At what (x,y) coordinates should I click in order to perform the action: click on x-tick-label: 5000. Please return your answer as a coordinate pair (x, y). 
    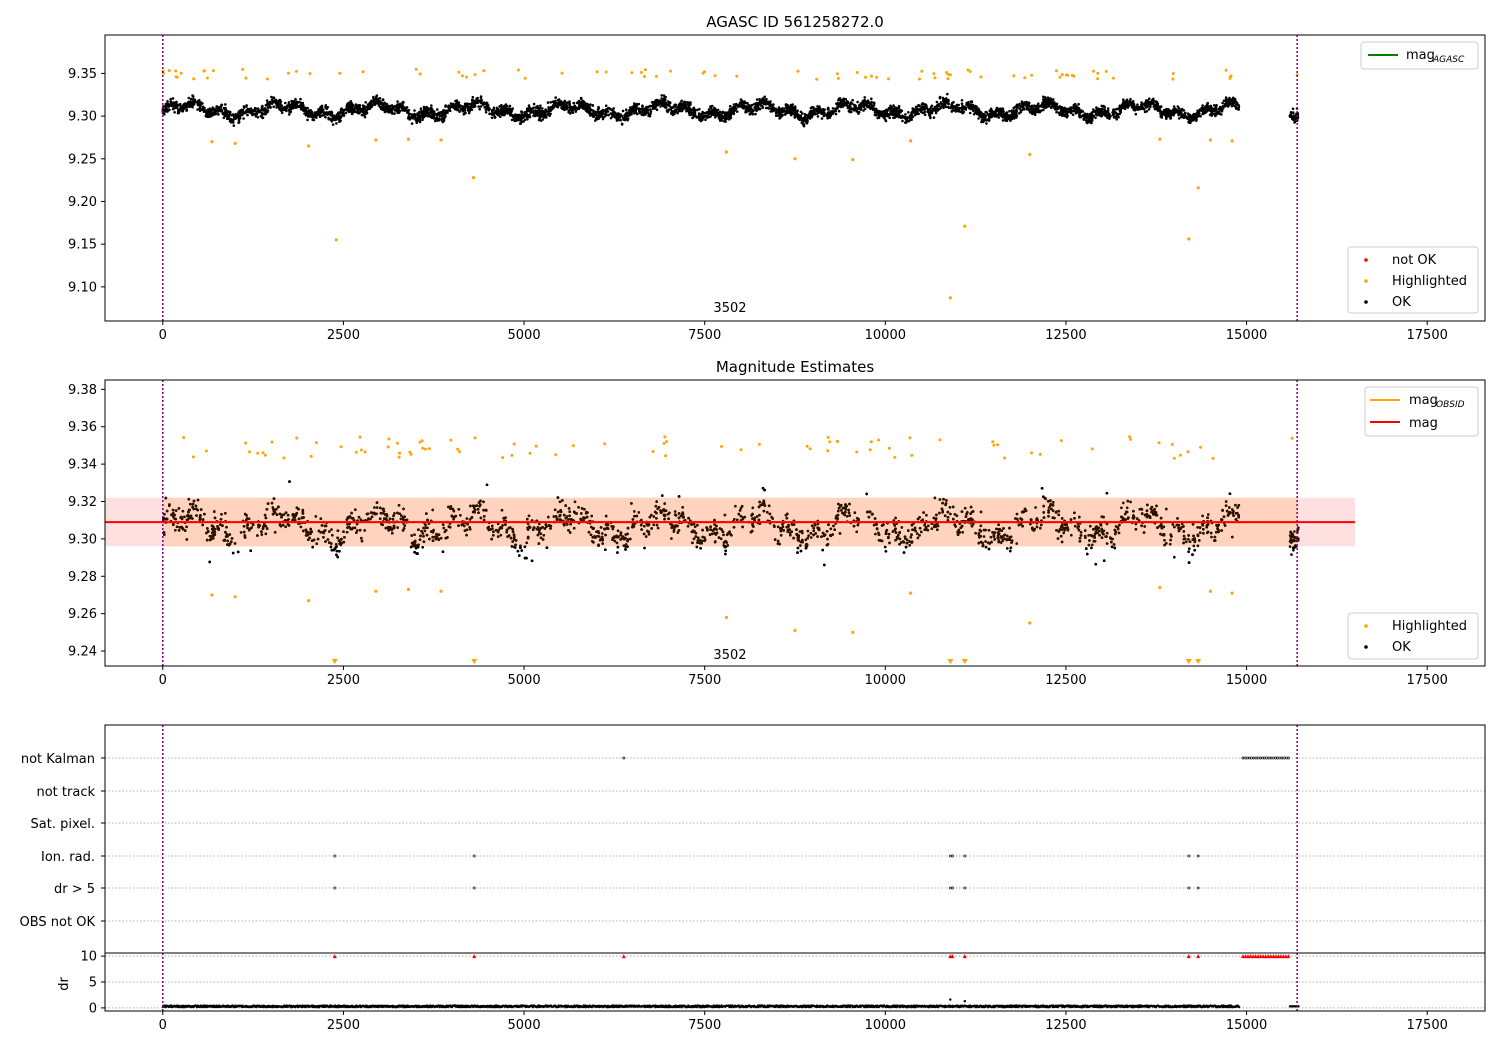
    Looking at the image, I should click on (524, 335).